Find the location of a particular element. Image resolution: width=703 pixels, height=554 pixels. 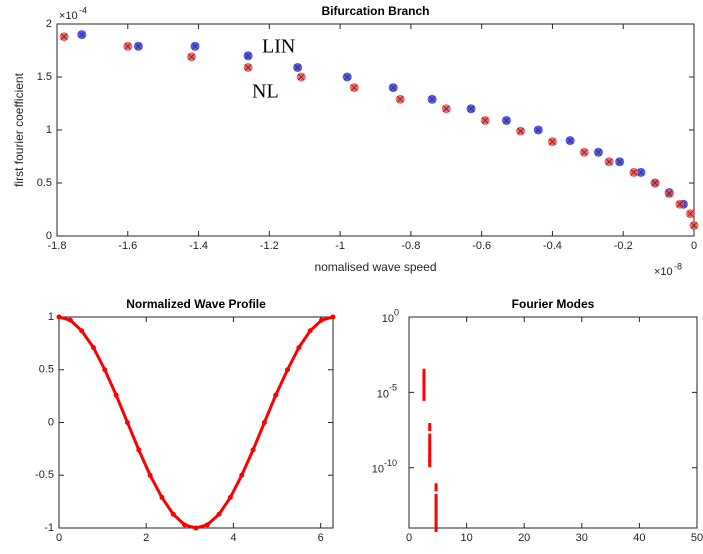

y-tick-exponent: 0 is located at coordinates (396, 312).